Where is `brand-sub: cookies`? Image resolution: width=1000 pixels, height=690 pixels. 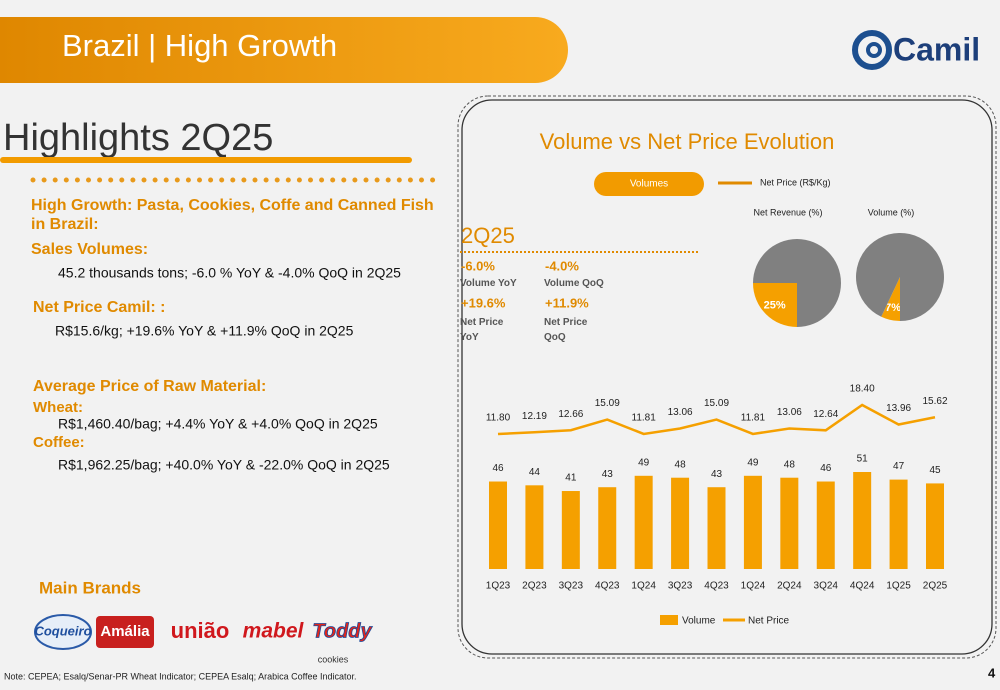 brand-sub: cookies is located at coordinates (333, 659).